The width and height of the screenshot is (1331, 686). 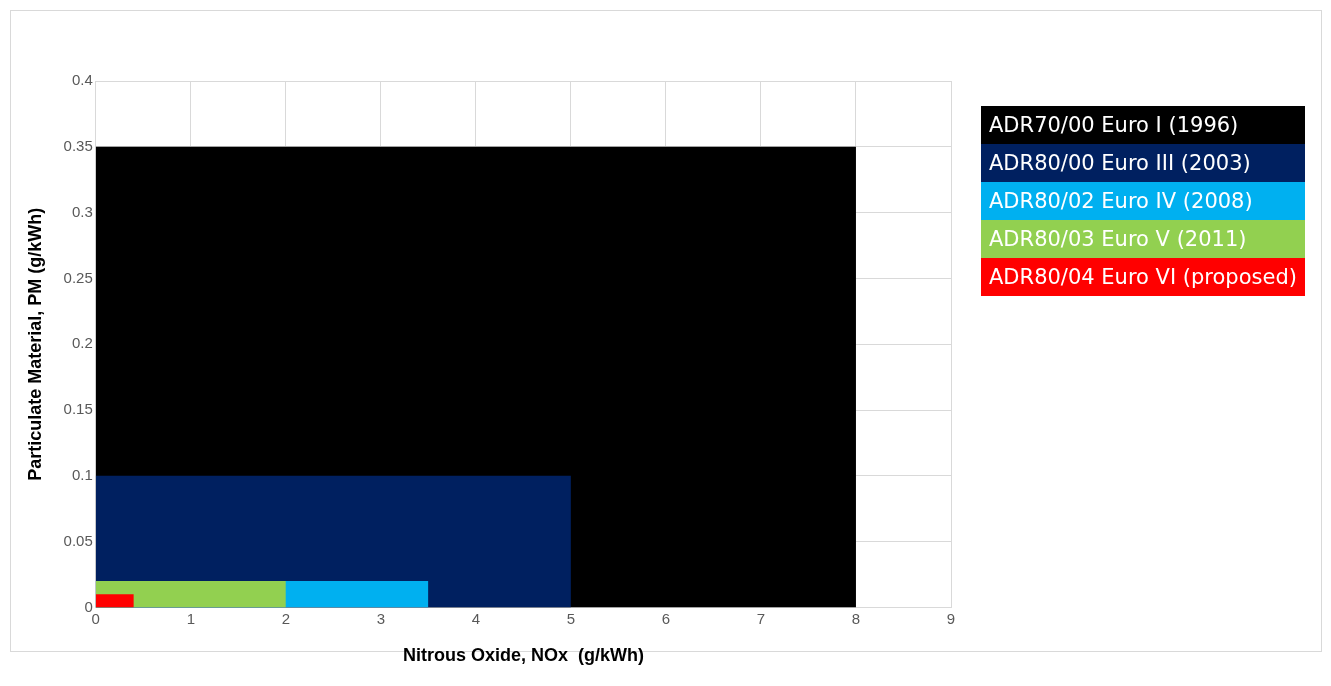 What do you see at coordinates (78, 145) in the screenshot?
I see `y-tick-label: 0.35` at bounding box center [78, 145].